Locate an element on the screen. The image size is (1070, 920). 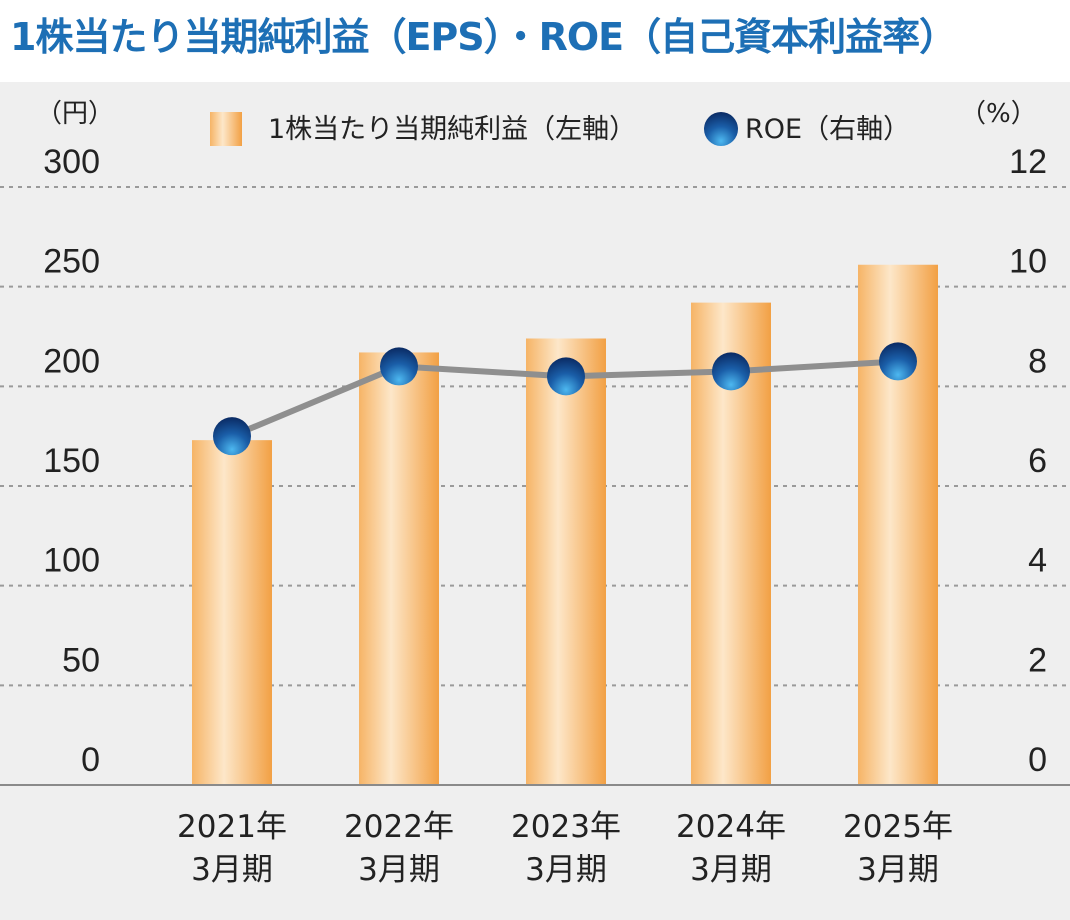
legend: 1株当たり当期純利益（左軸） ROE（右軸） is located at coordinates (560, 129).